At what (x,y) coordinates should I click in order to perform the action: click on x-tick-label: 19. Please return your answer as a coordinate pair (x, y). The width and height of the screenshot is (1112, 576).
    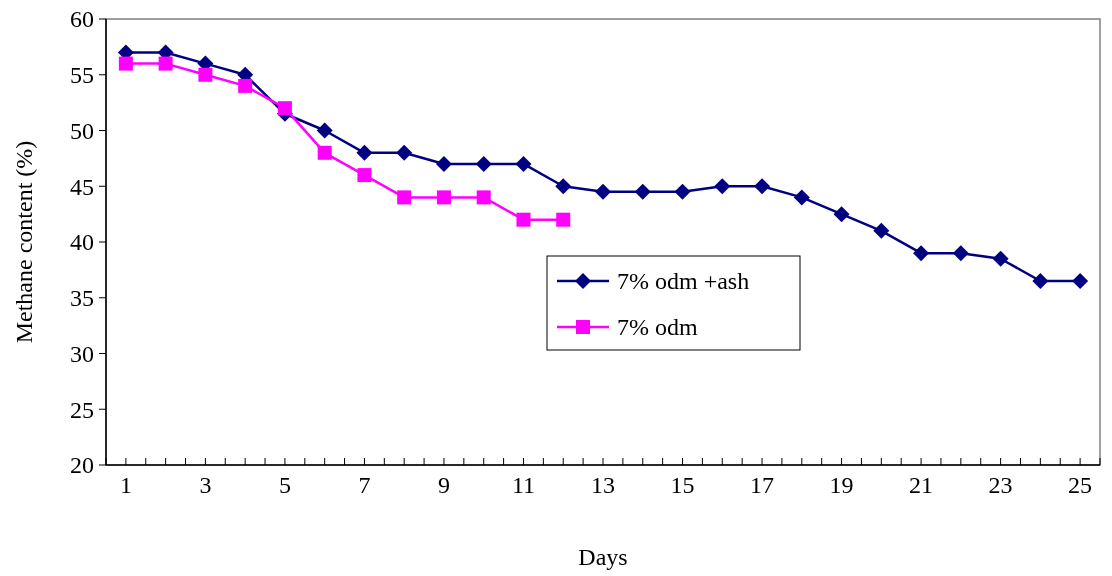
    Looking at the image, I should click on (841, 485).